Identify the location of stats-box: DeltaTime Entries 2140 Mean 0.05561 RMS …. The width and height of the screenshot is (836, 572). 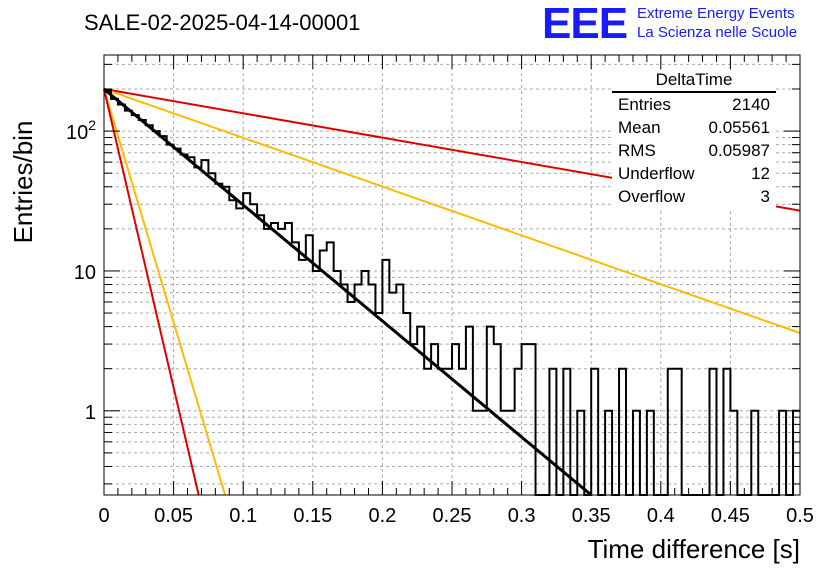
(694, 139).